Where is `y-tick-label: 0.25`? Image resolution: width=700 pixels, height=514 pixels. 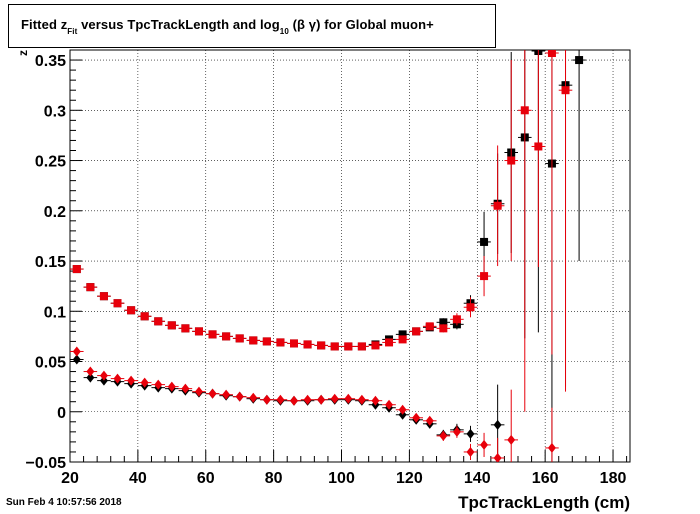
y-tick-label: 0.25 is located at coordinates (50, 162).